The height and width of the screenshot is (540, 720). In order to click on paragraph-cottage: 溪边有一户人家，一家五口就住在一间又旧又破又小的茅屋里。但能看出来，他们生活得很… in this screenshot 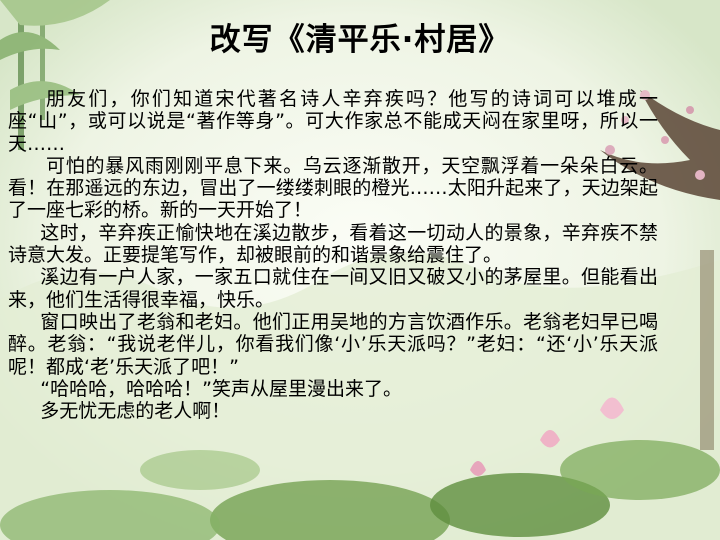, I will do `click(333, 288)`.